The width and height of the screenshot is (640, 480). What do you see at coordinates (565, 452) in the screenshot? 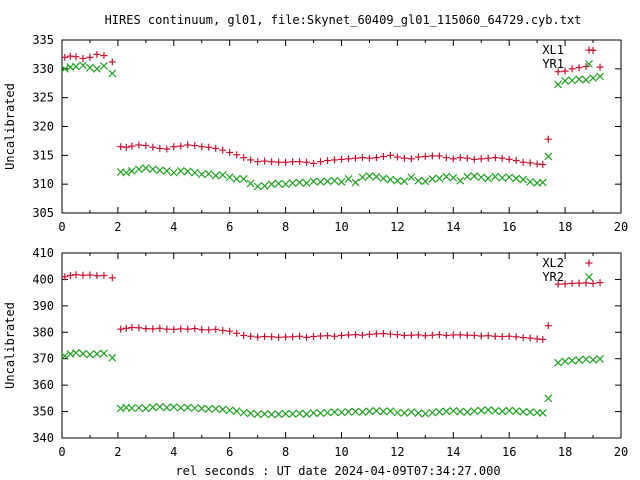
I see `x-tick-label: 18` at bounding box center [565, 452].